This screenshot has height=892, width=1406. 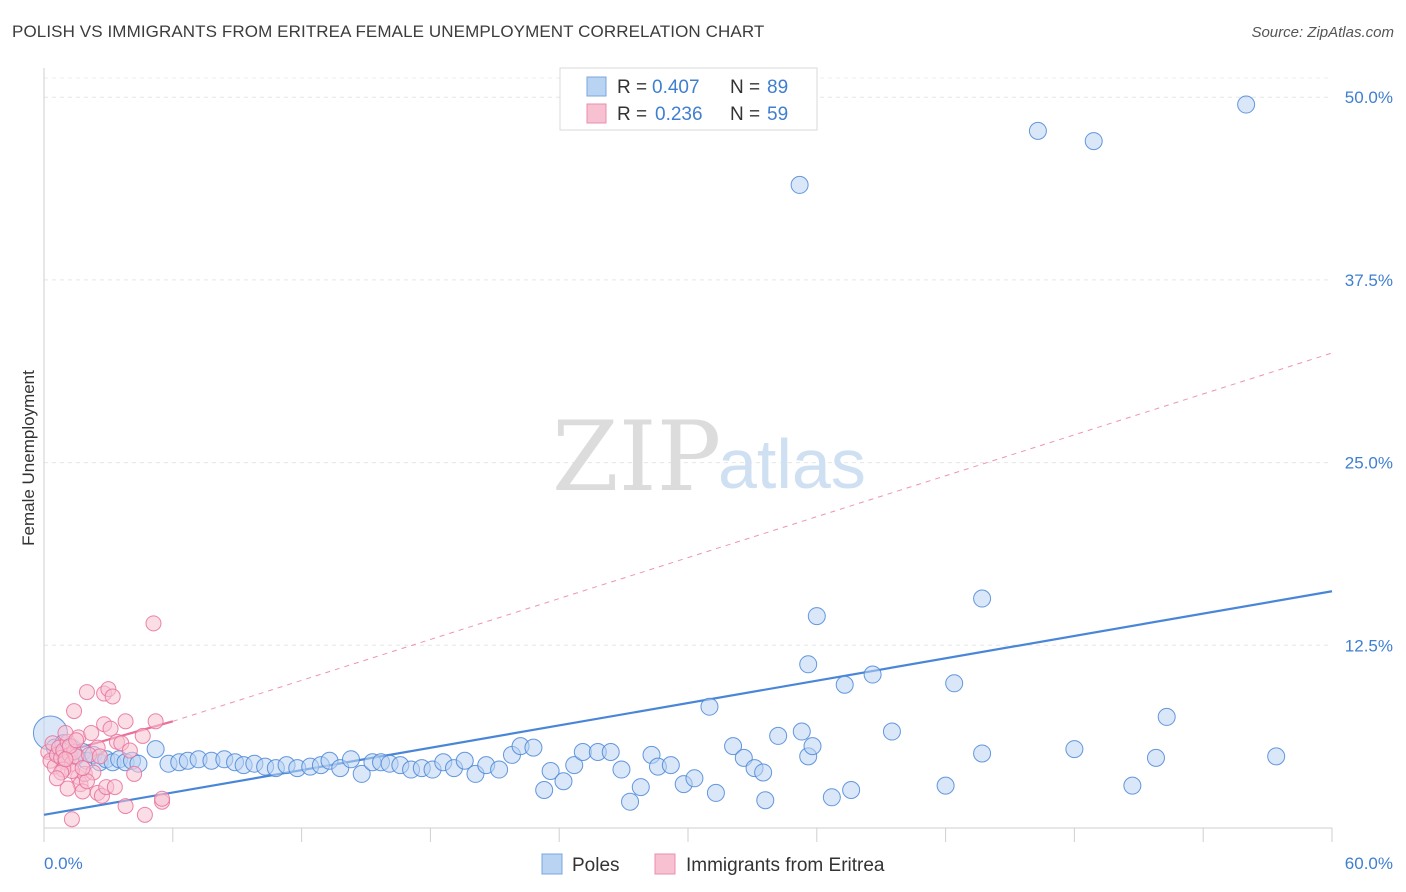 What do you see at coordinates (636, 457) in the screenshot?
I see `watermark-zip: ZIP` at bounding box center [636, 457].